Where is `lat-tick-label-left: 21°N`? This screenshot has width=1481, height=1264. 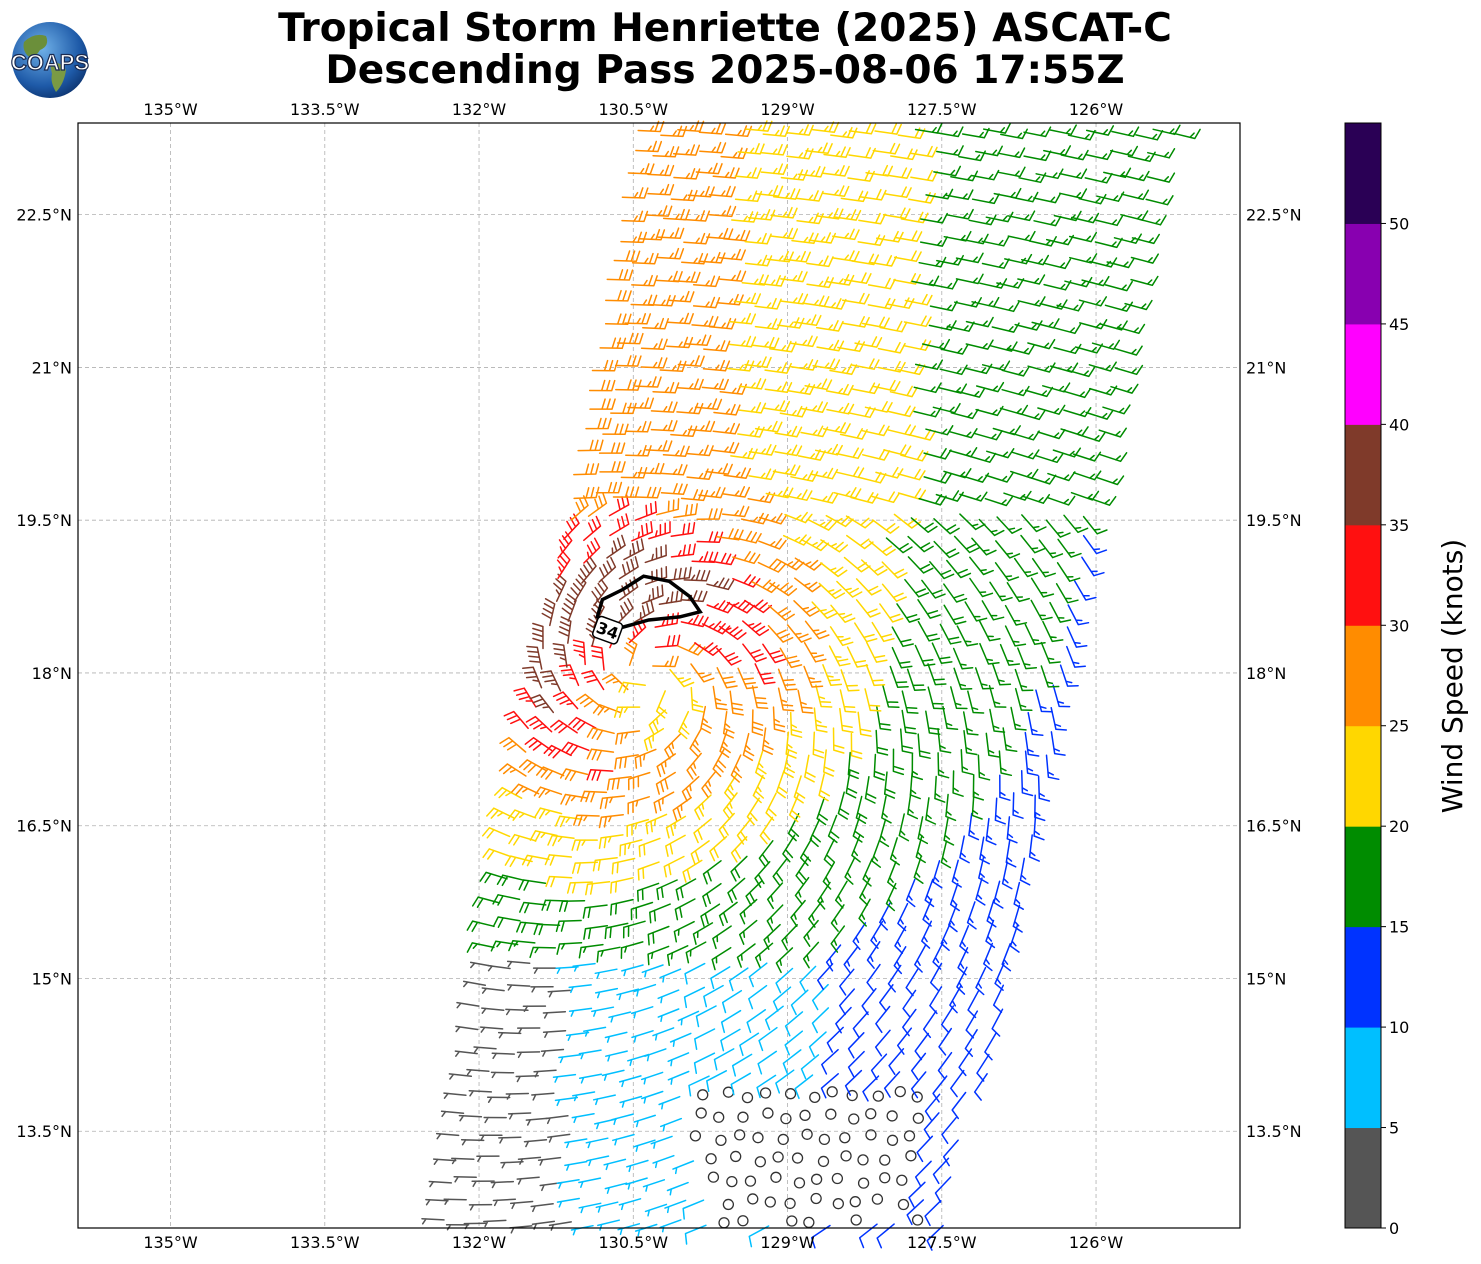 lat-tick-label-left: 21°N is located at coordinates (52, 367).